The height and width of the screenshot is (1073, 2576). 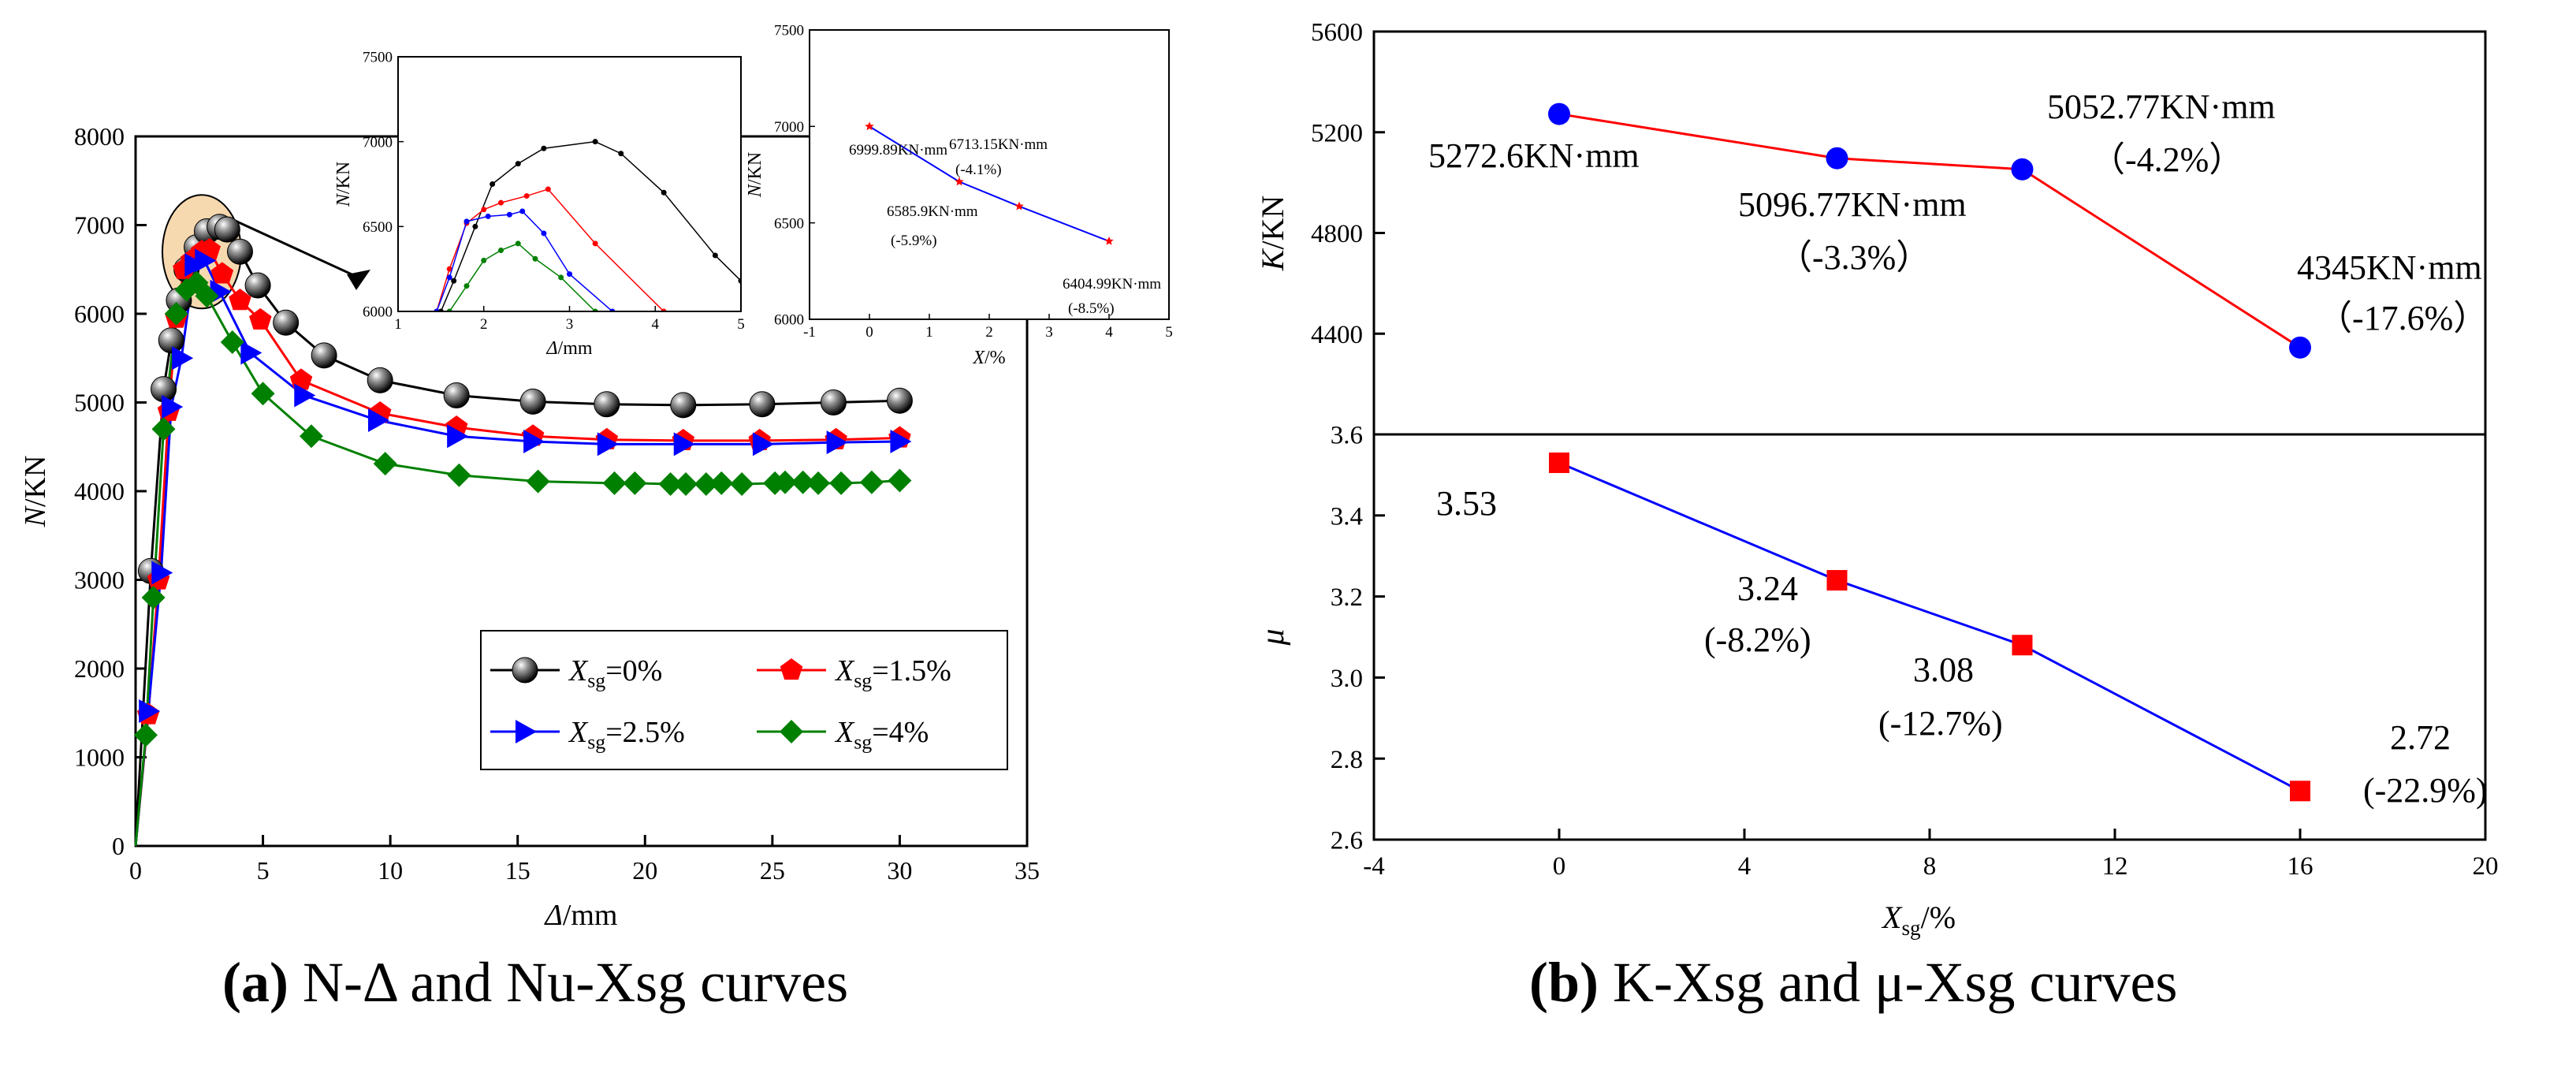 What do you see at coordinates (744, 700) in the screenshot?
I see `nd-legend-box` at bounding box center [744, 700].